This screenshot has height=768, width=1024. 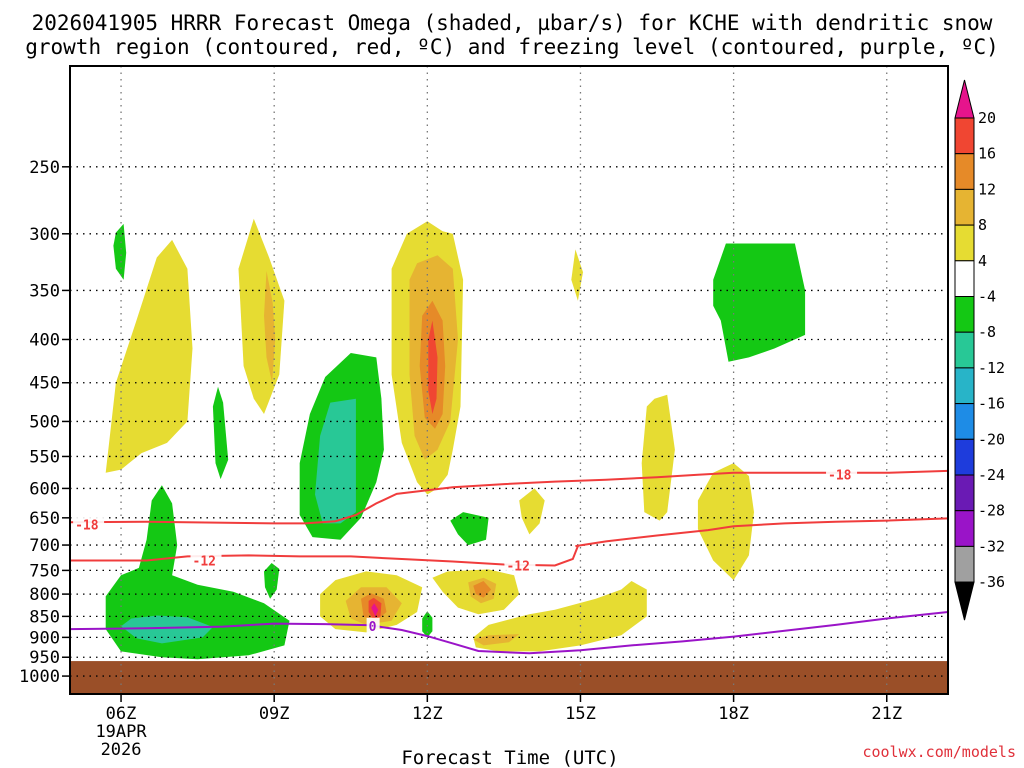 I want to click on colorbar-label-9: -20, so click(x=991, y=439).